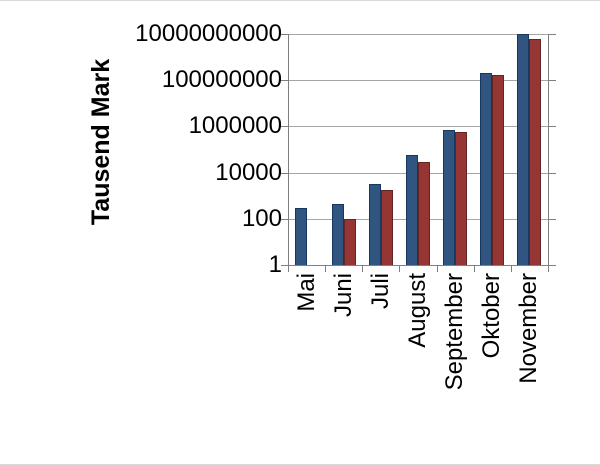 This screenshot has width=600, height=465. I want to click on bar-dark-red-november, so click(535, 152).